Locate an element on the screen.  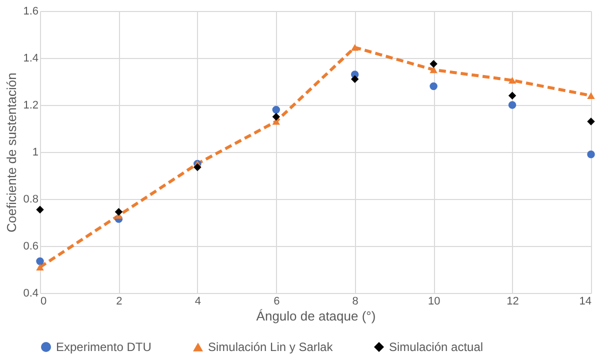
y-axis-title: Coeficiente de sustentación is located at coordinates (12, 152).